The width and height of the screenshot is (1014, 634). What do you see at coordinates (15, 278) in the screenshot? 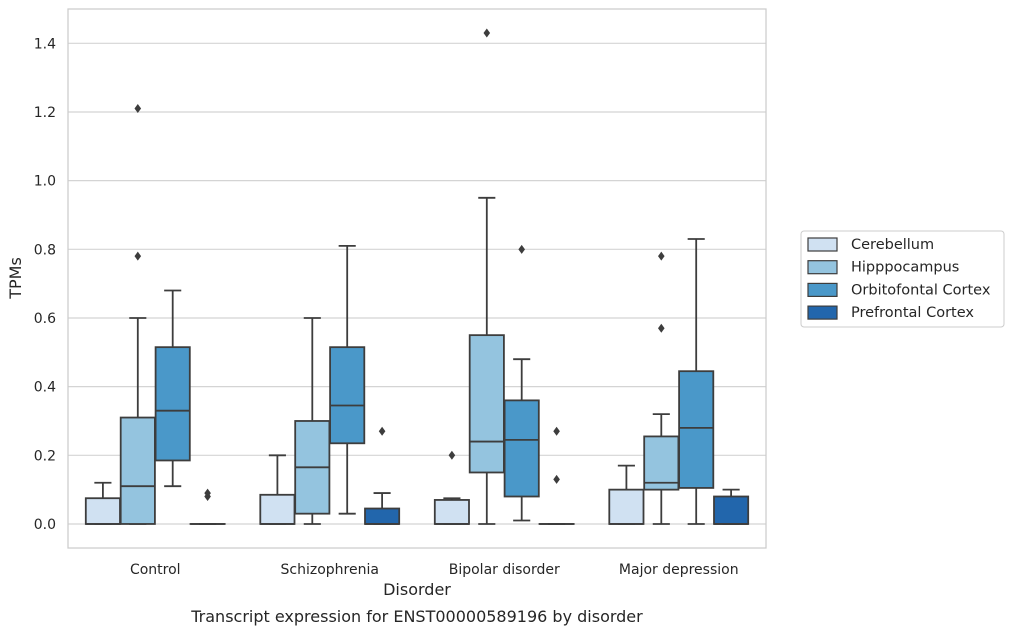
I see `y-axis-label: TPMs` at bounding box center [15, 278].